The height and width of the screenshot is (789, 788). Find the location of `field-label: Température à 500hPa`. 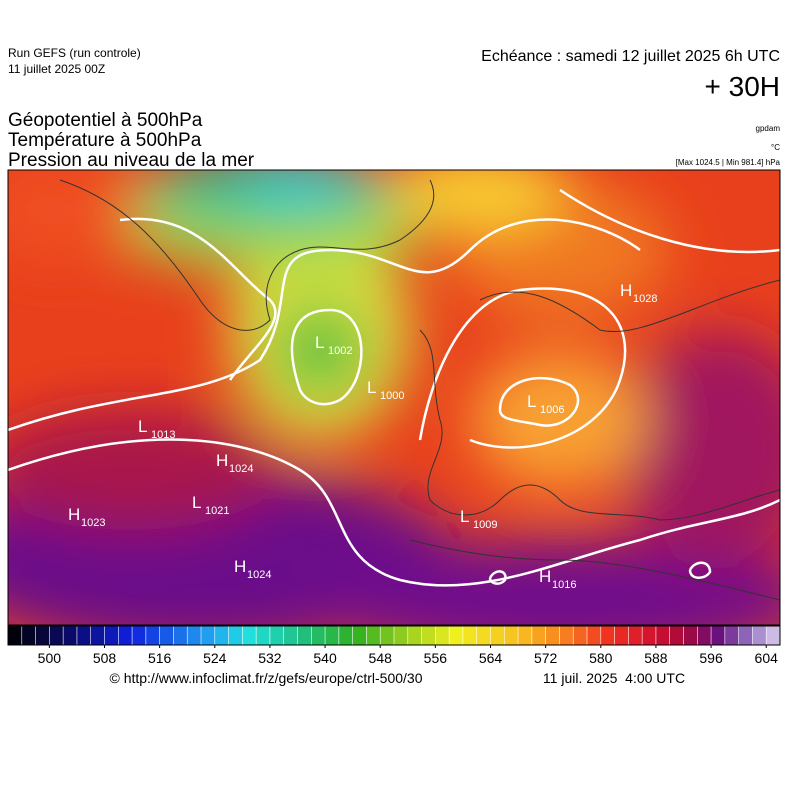

field-label: Température à 500hPa is located at coordinates (105, 140).